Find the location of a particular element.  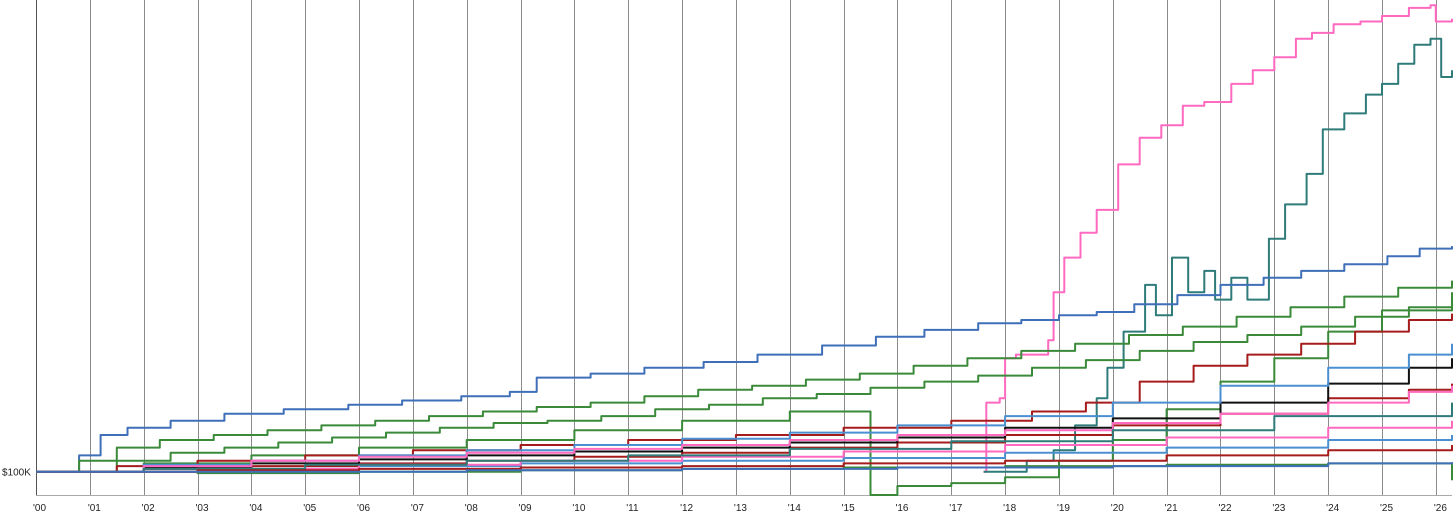

x-tick-label: '00 is located at coordinates (39, 508).